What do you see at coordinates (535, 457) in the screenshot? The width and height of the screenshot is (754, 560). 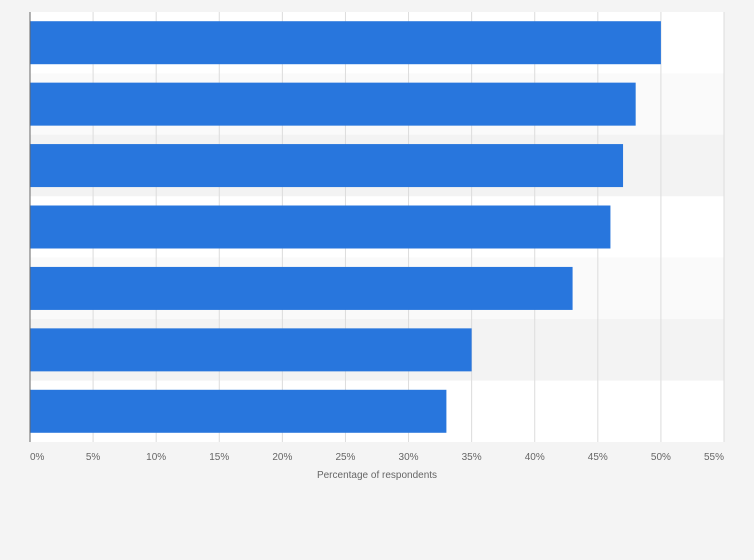 I see `x-tick-label: 40%` at bounding box center [535, 457].